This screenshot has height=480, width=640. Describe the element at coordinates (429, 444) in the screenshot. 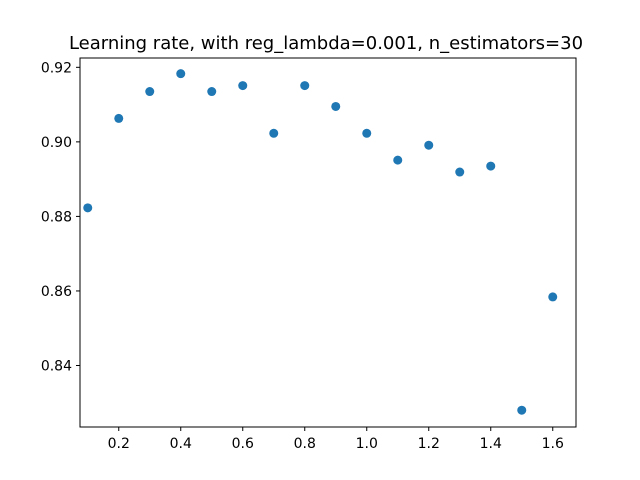

I see `x-tick-label: 1.2` at that location.